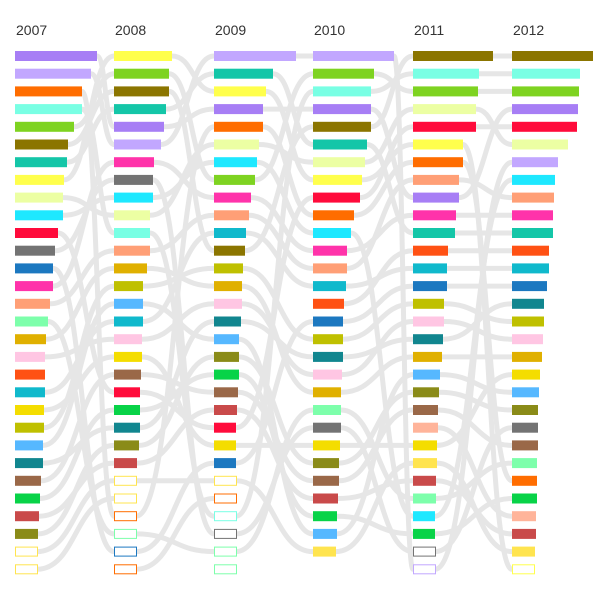  I want to click on year-label-2007: 2007, so click(31, 30).